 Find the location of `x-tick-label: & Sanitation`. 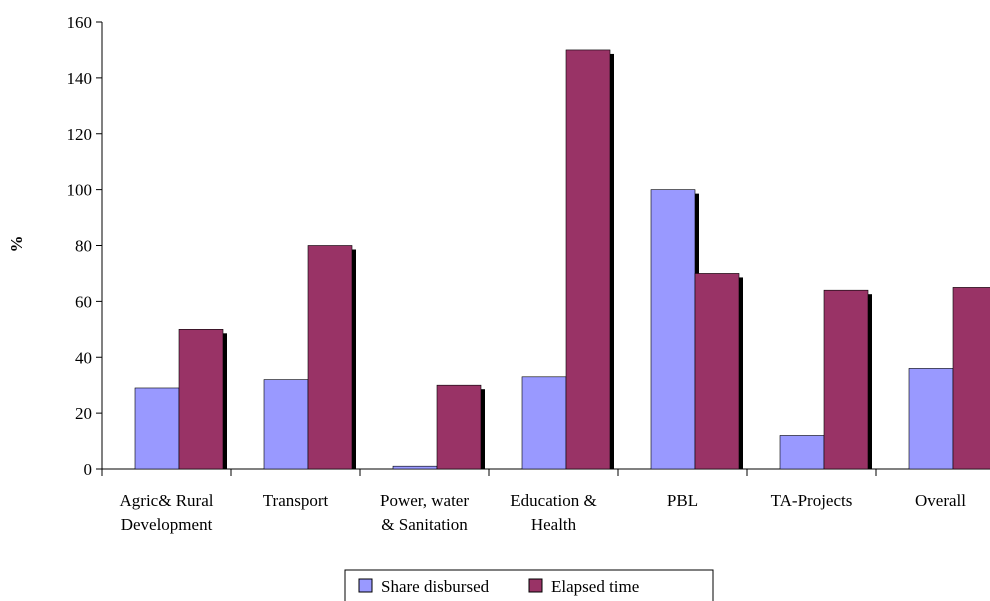

x-tick-label: & Sanitation is located at coordinates (424, 524).